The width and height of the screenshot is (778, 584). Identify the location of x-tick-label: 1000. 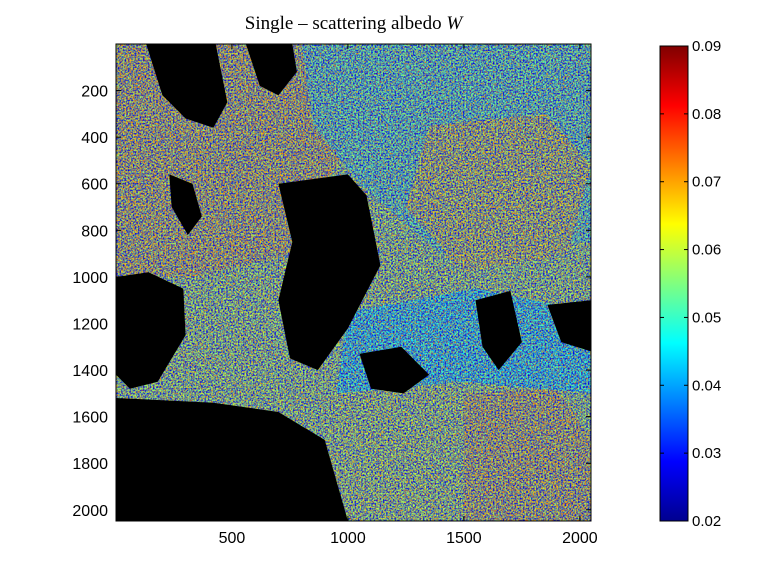
(348, 538).